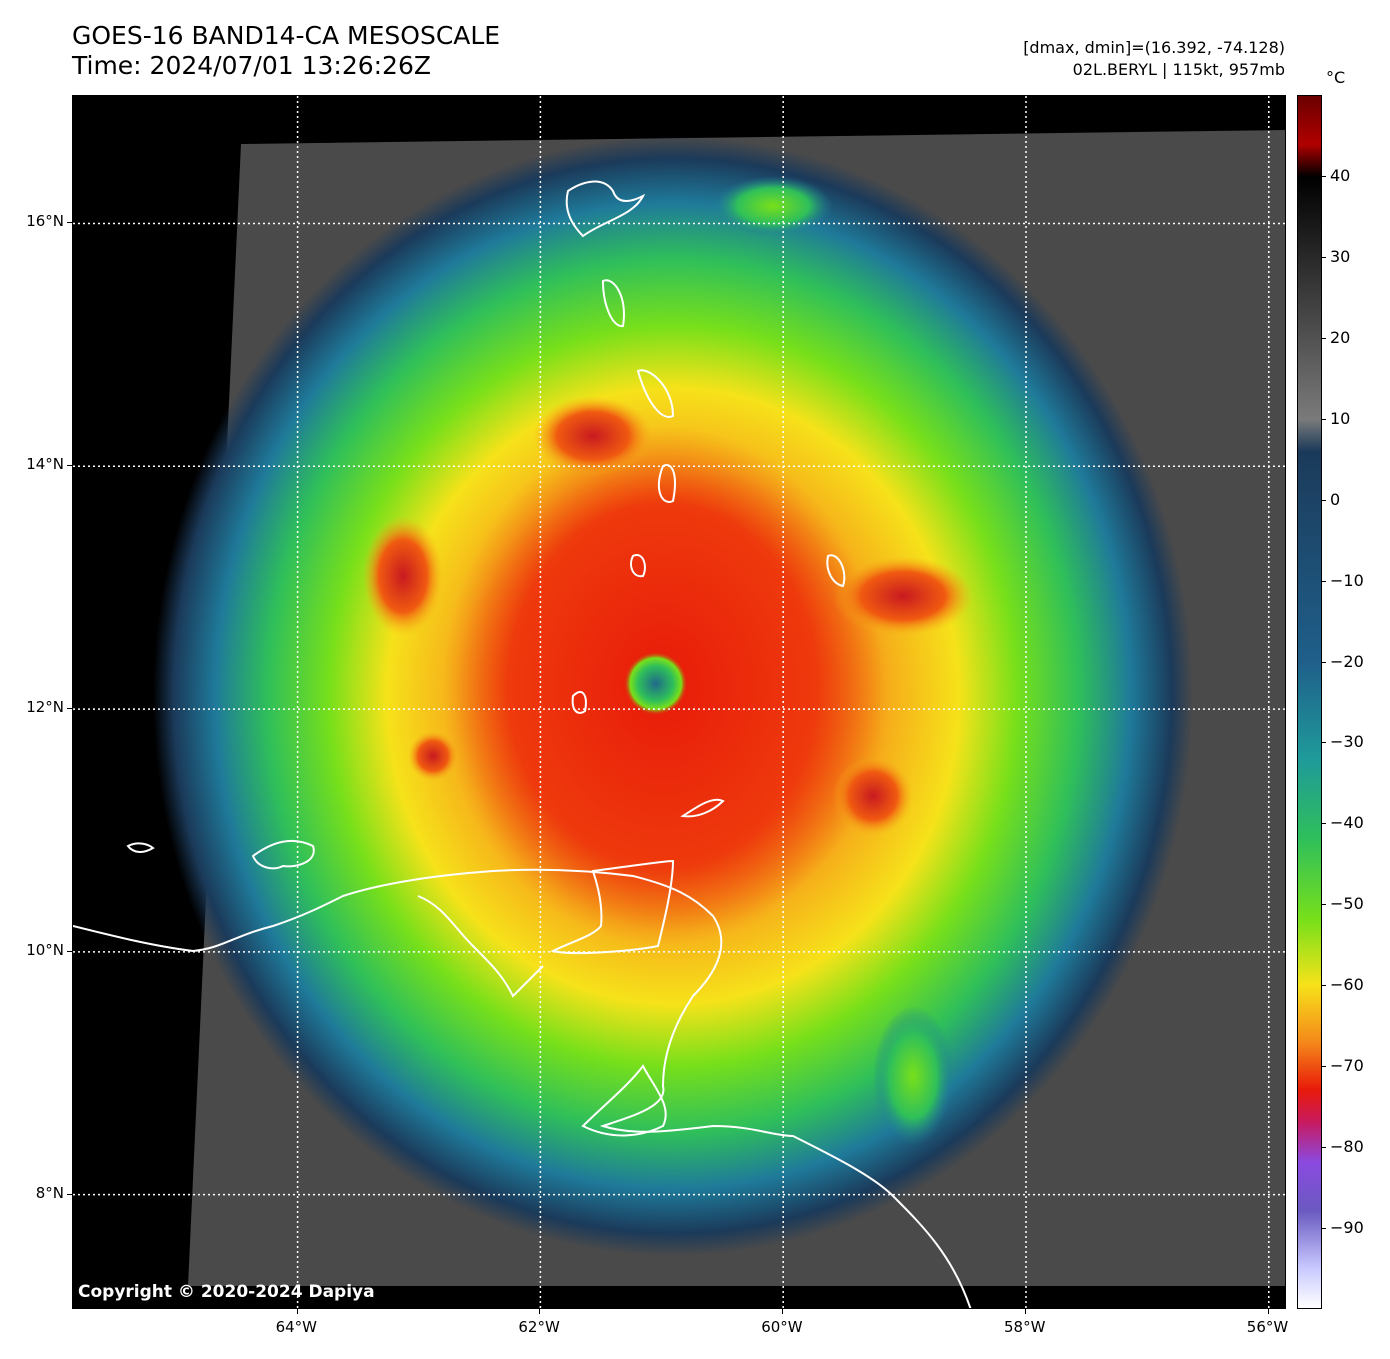 The height and width of the screenshot is (1359, 1390). I want to click on coast-guadeloupe, so click(605, 209).